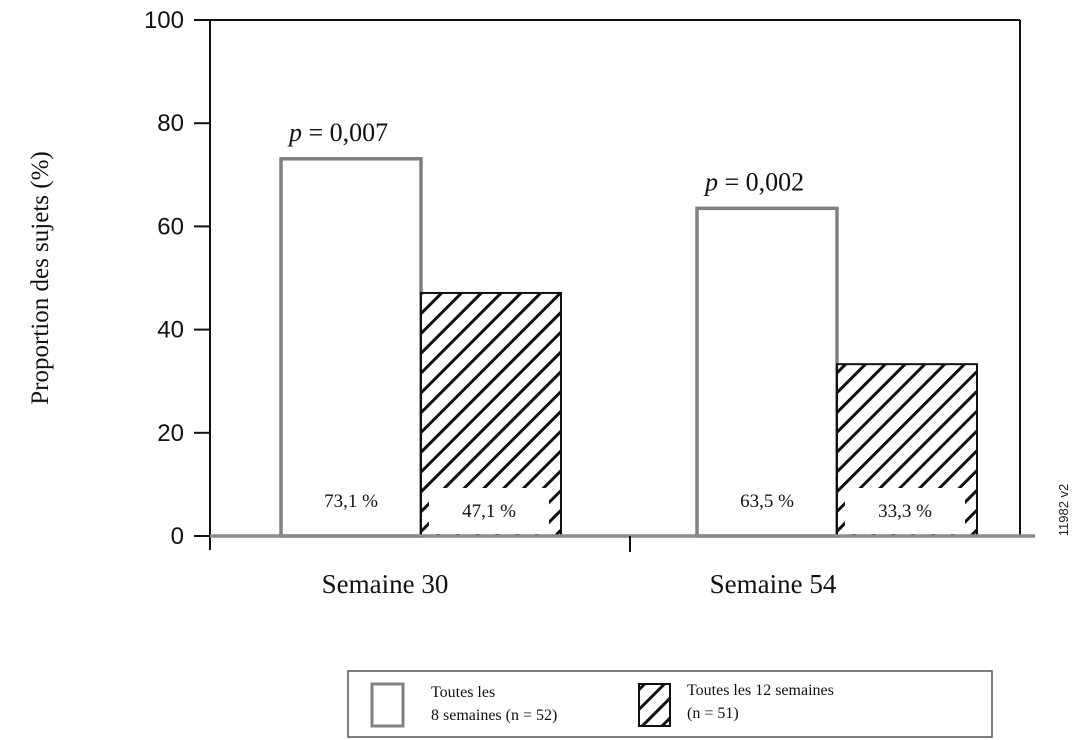  What do you see at coordinates (654, 705) in the screenshot?
I see `legend-swatch-hatched` at bounding box center [654, 705].